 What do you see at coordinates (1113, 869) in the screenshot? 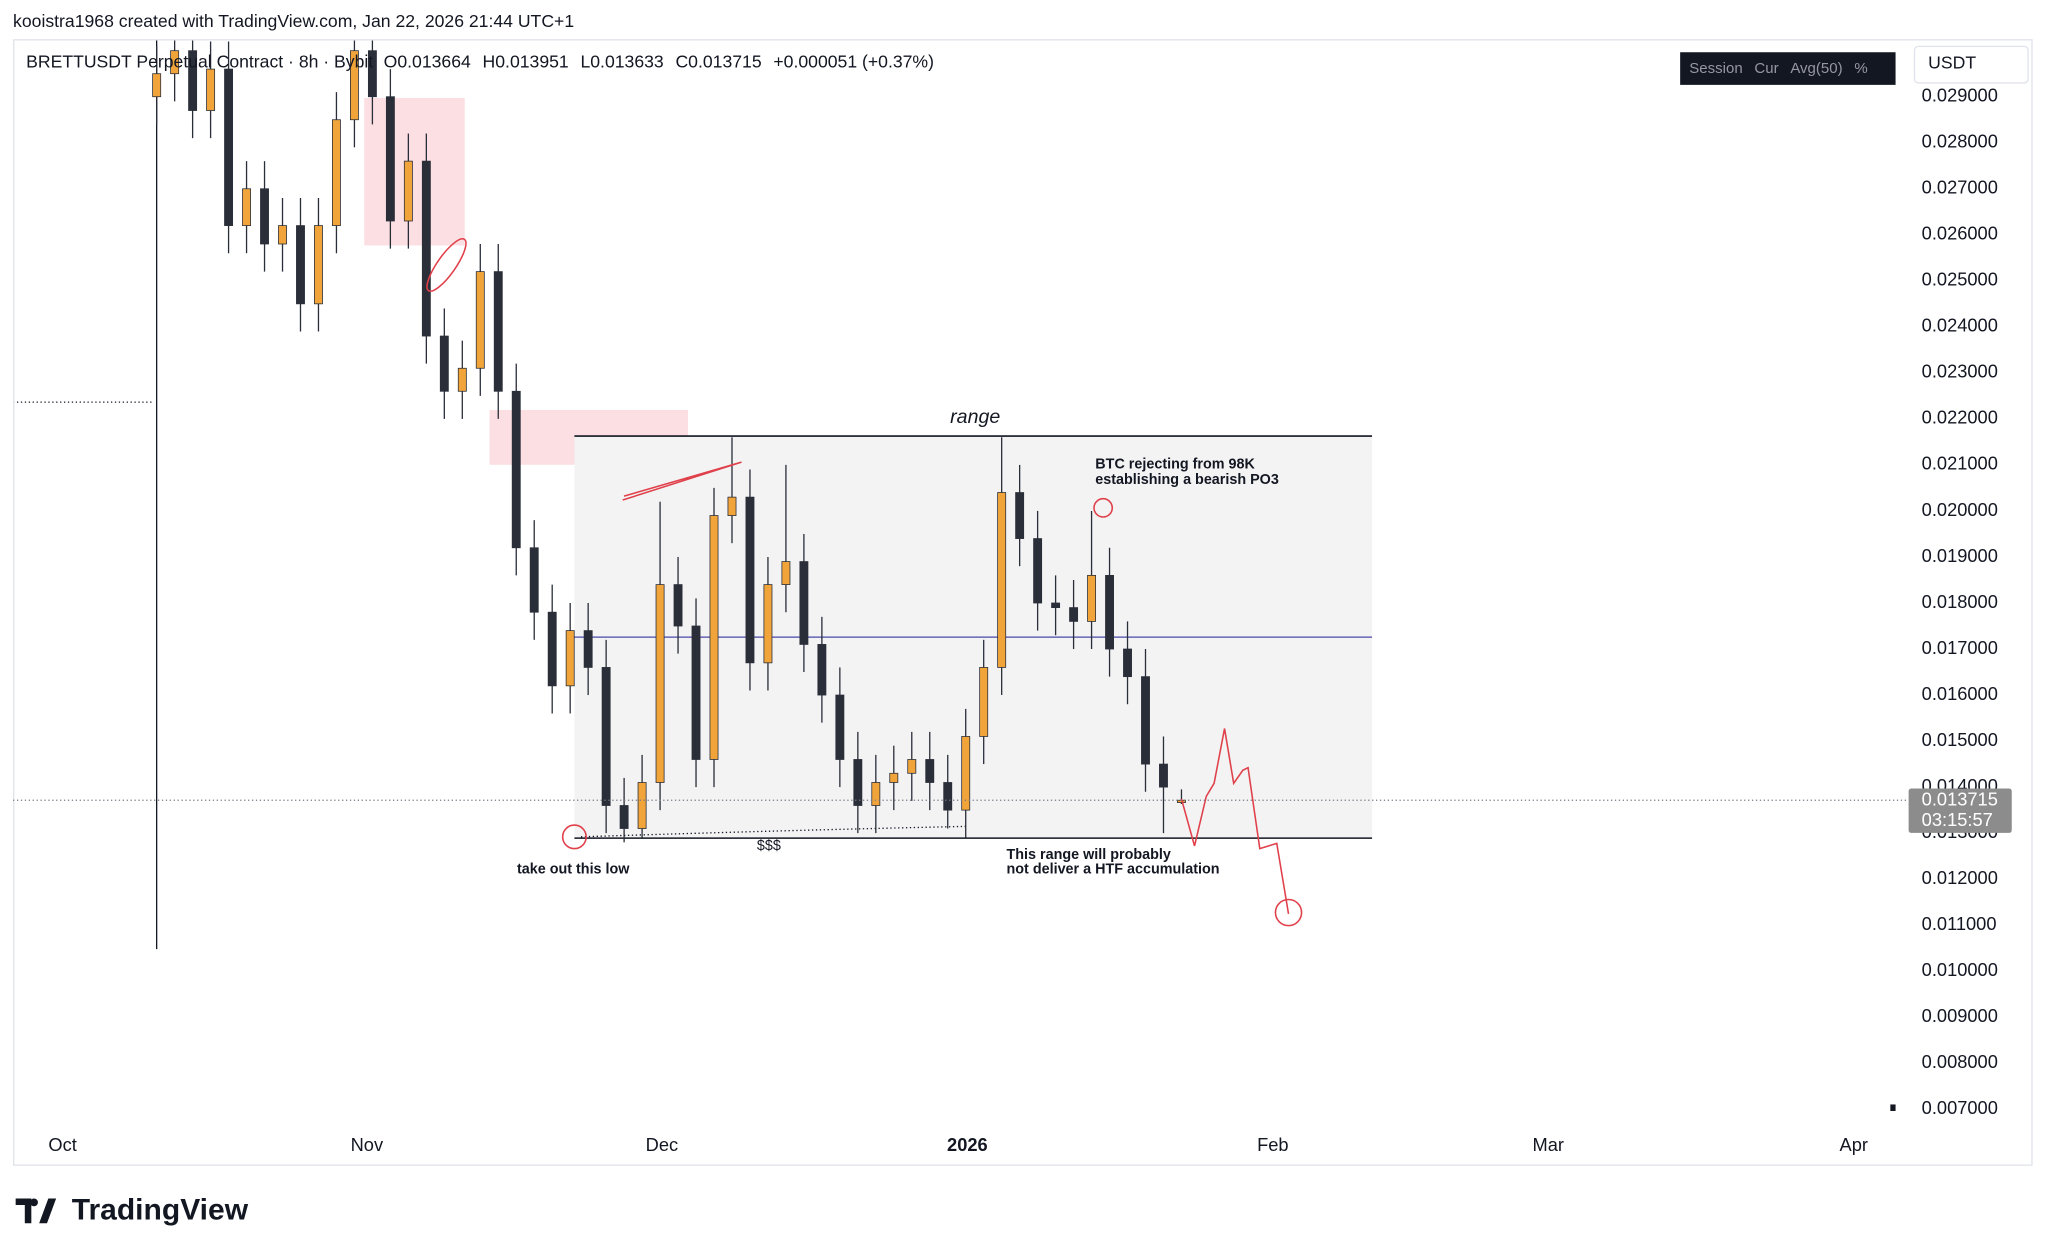
I see `annotation: not deliver a HTF accumulation` at bounding box center [1113, 869].